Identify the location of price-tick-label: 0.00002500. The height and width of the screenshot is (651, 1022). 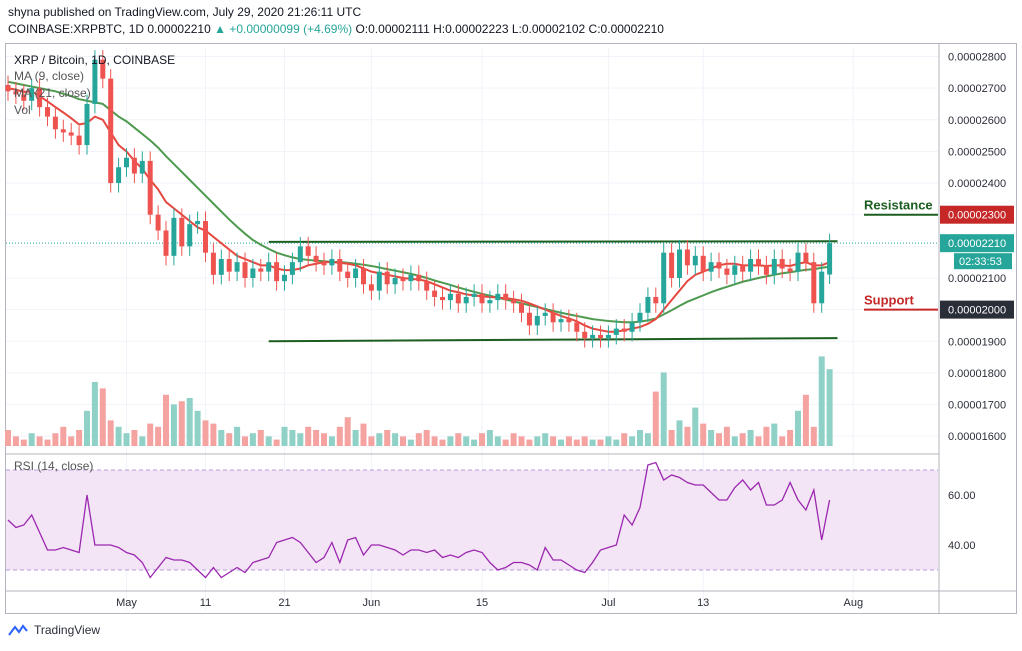
(977, 152).